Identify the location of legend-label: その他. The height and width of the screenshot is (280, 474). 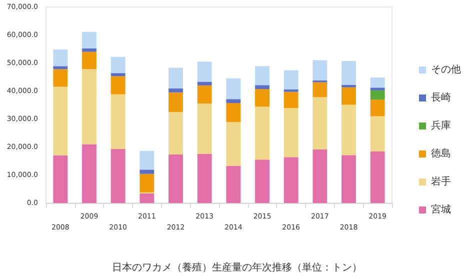
(446, 70).